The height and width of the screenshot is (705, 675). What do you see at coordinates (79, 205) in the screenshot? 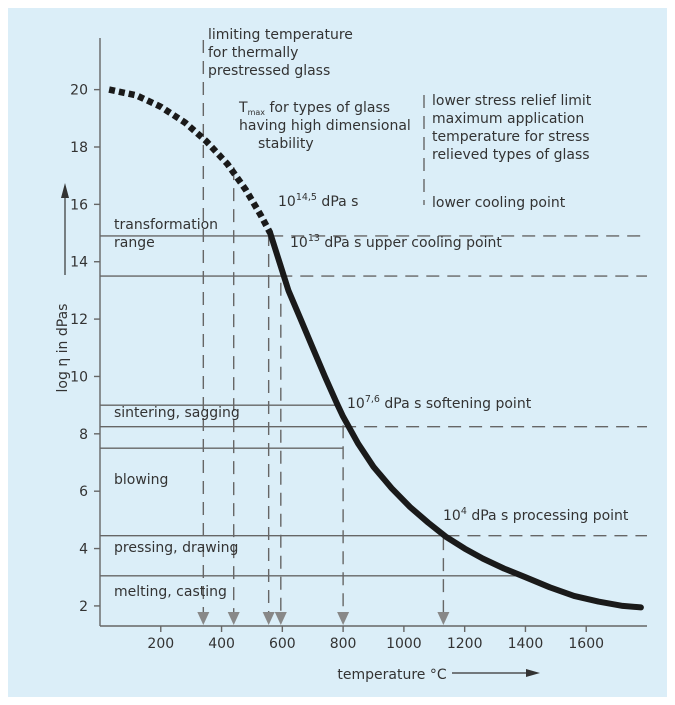
I see `y-tick-label: 16` at bounding box center [79, 205].